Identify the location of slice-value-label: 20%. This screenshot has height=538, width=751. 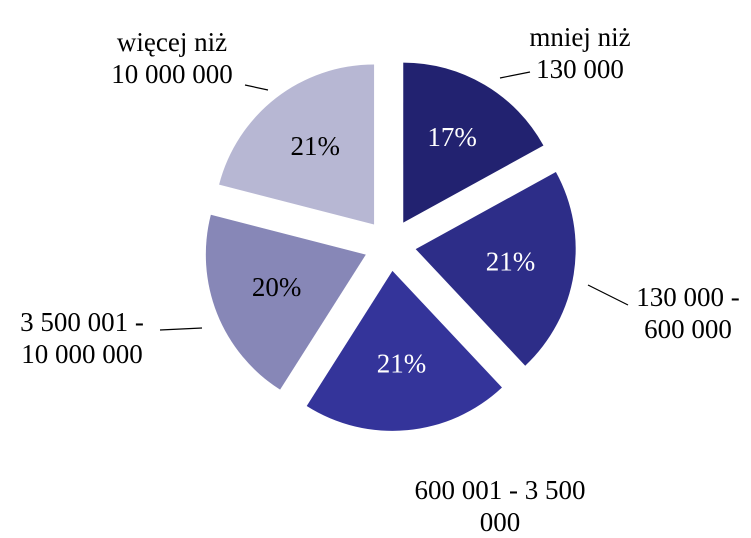
(277, 287).